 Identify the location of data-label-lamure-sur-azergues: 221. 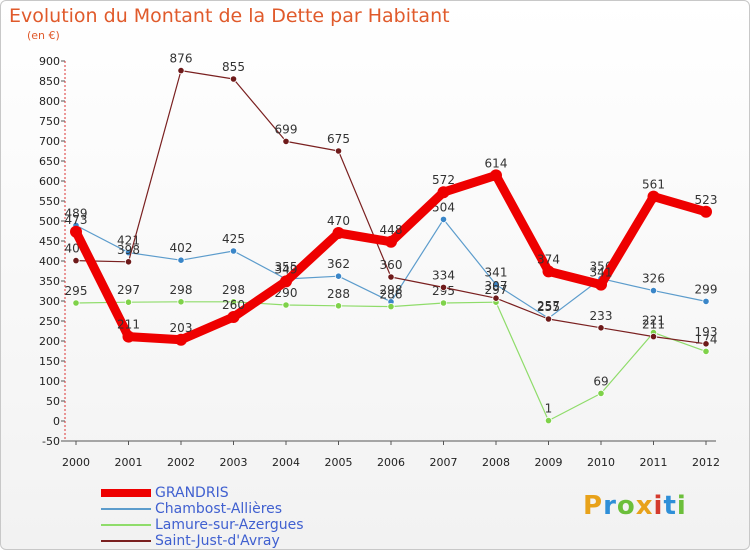
(653, 321).